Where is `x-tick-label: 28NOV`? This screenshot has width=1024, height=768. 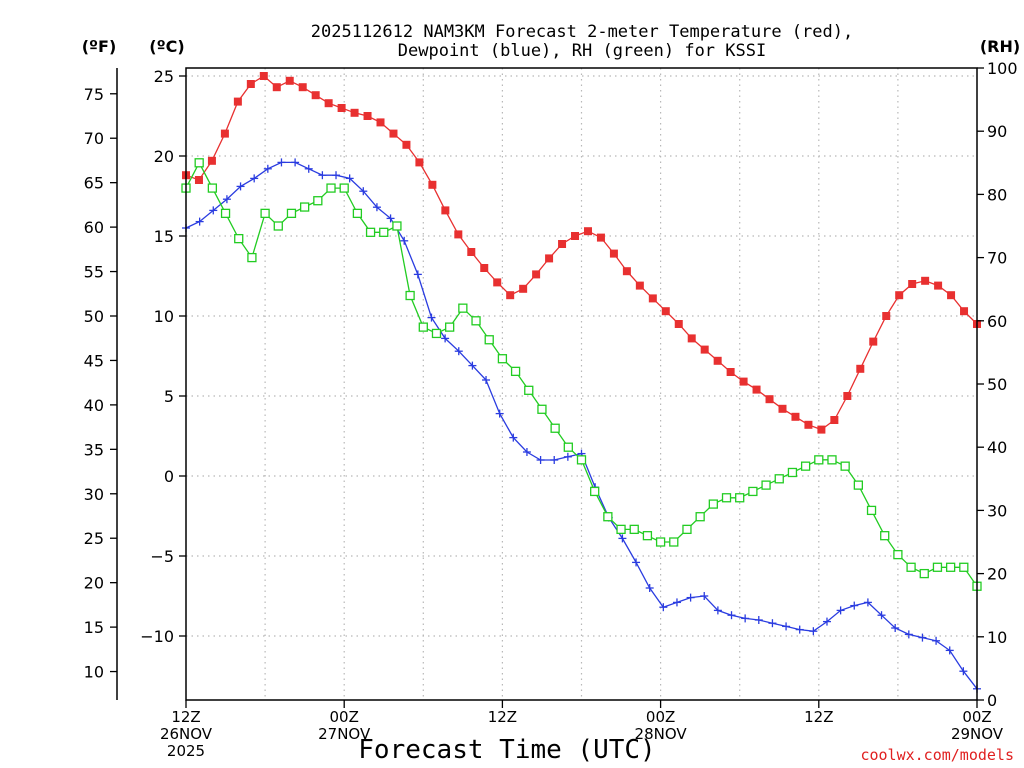
x-tick-label: 28NOV is located at coordinates (661, 734).